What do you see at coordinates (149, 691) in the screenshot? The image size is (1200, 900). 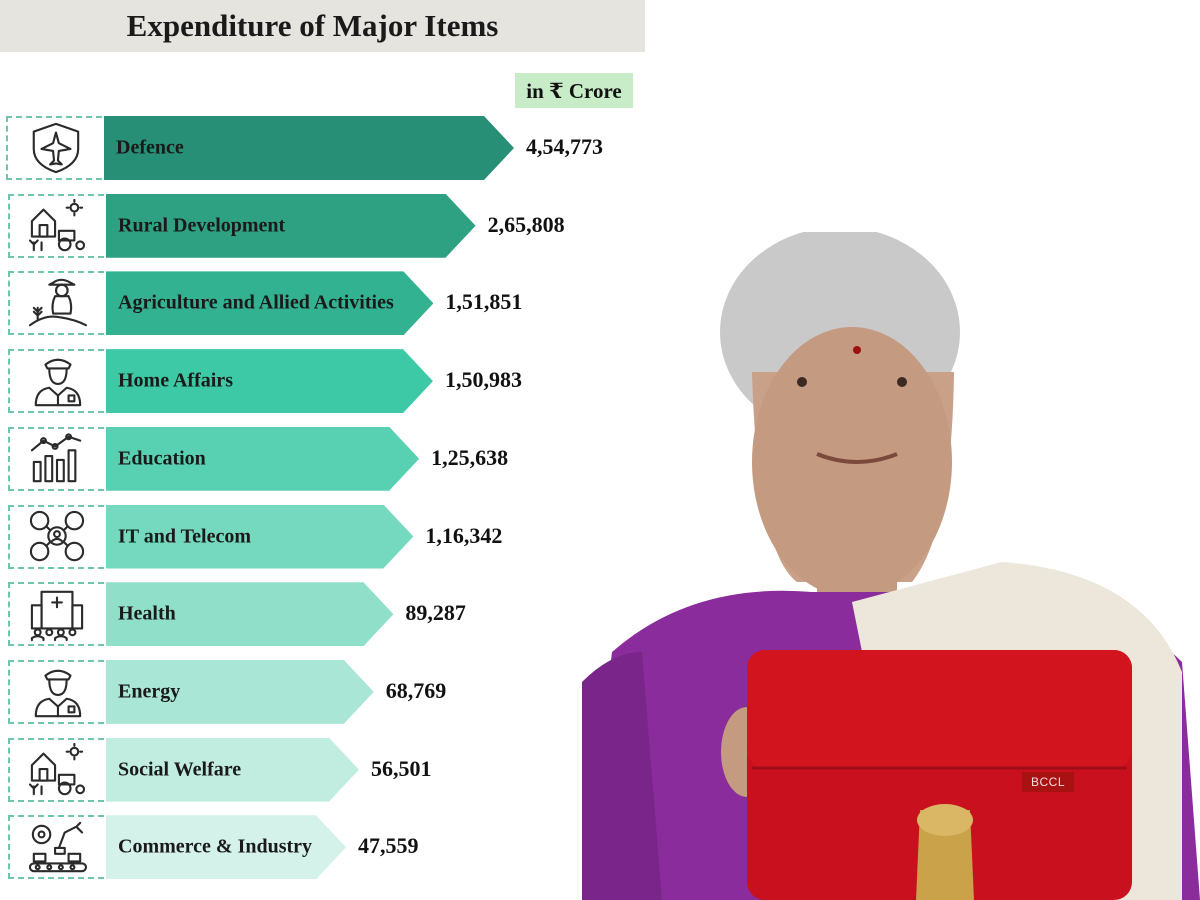 I see `category-label: Energy` at bounding box center [149, 691].